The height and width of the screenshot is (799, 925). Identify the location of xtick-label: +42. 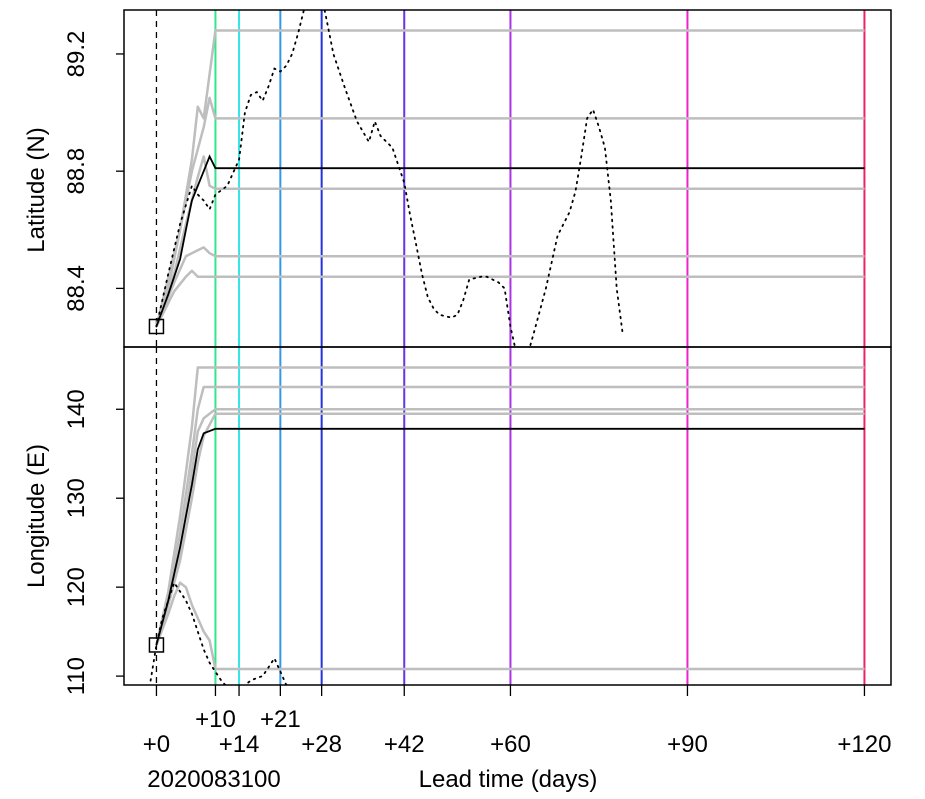
(404, 744).